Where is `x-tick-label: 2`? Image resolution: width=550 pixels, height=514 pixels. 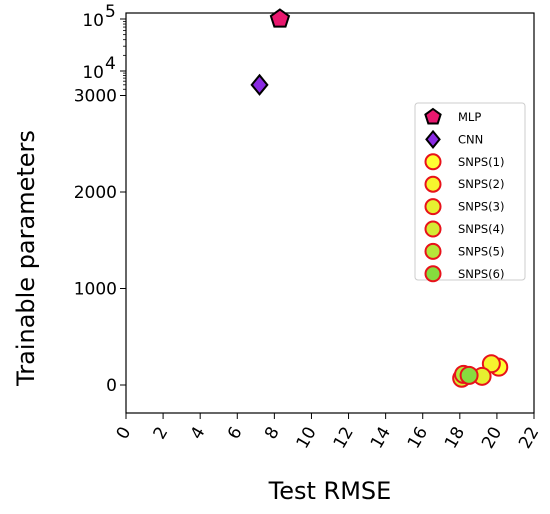 x-tick-label: 2 is located at coordinates (161, 433).